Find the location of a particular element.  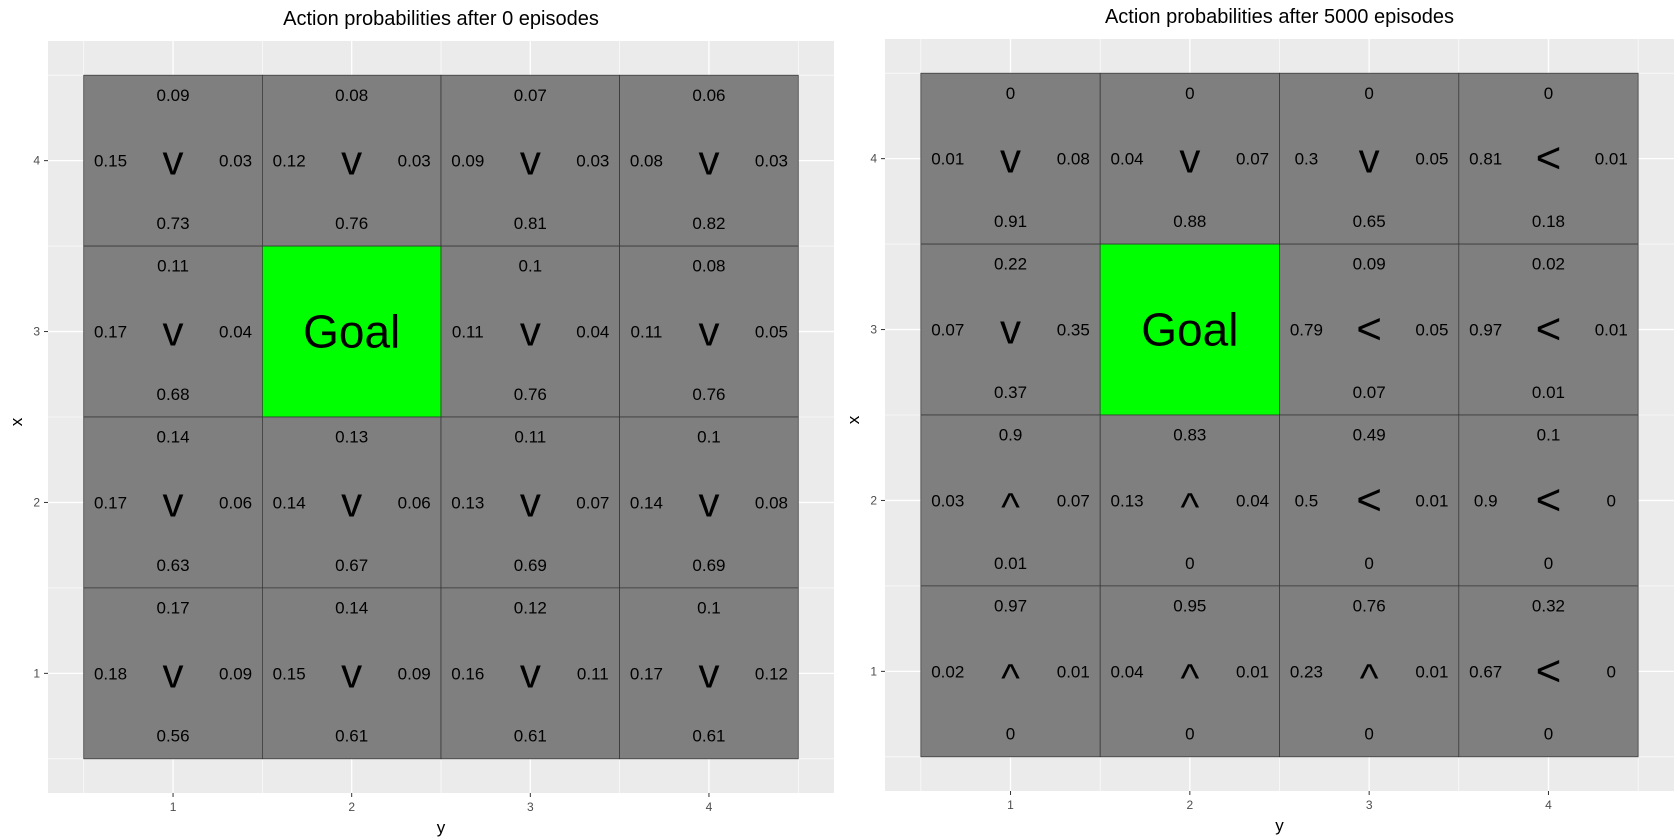

grid-cell: 0.49 0 0.5 0.01 < is located at coordinates (1369, 500).